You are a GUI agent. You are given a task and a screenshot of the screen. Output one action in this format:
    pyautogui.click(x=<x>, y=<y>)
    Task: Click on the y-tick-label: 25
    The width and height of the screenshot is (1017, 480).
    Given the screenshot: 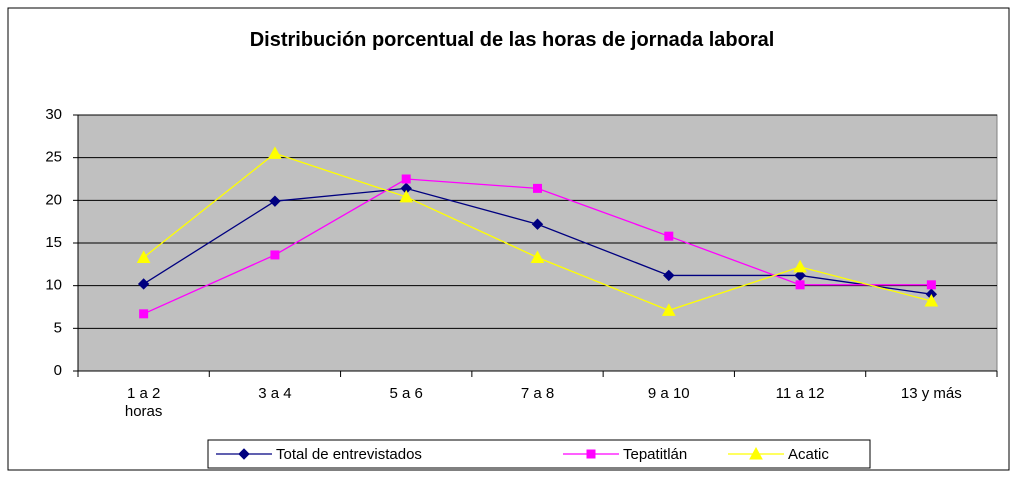 What is the action you would take?
    pyautogui.click(x=53, y=157)
    